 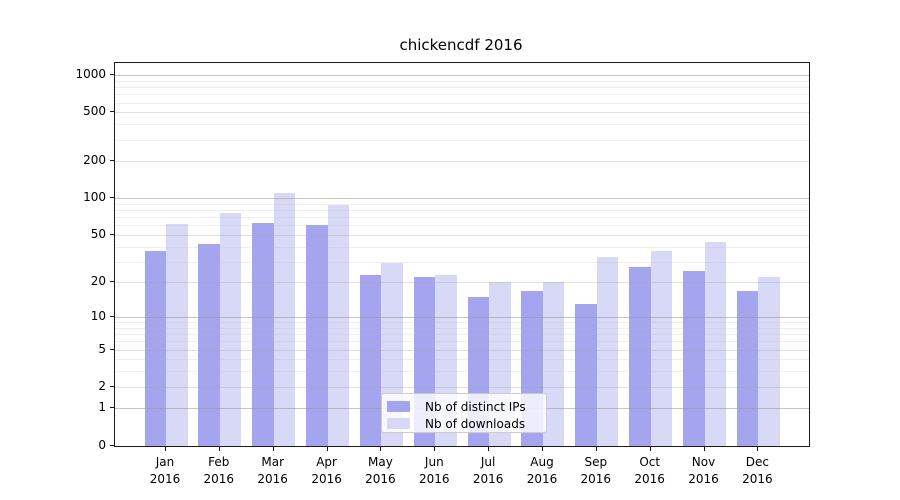 I want to click on legend-label-downloads: Nb of downloads, so click(x=475, y=423).